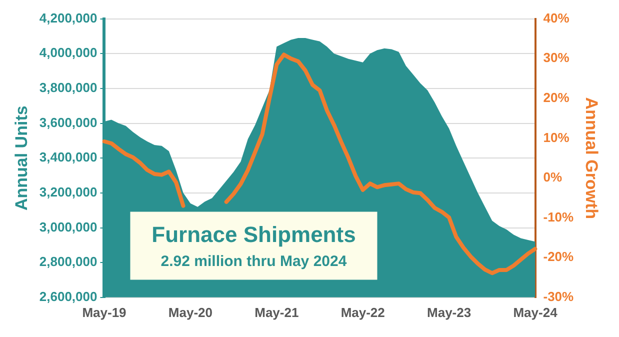 Image resolution: width=619 pixels, height=337 pixels. What do you see at coordinates (558, 256) in the screenshot?
I see `y2-tick-label: -20%` at bounding box center [558, 256].